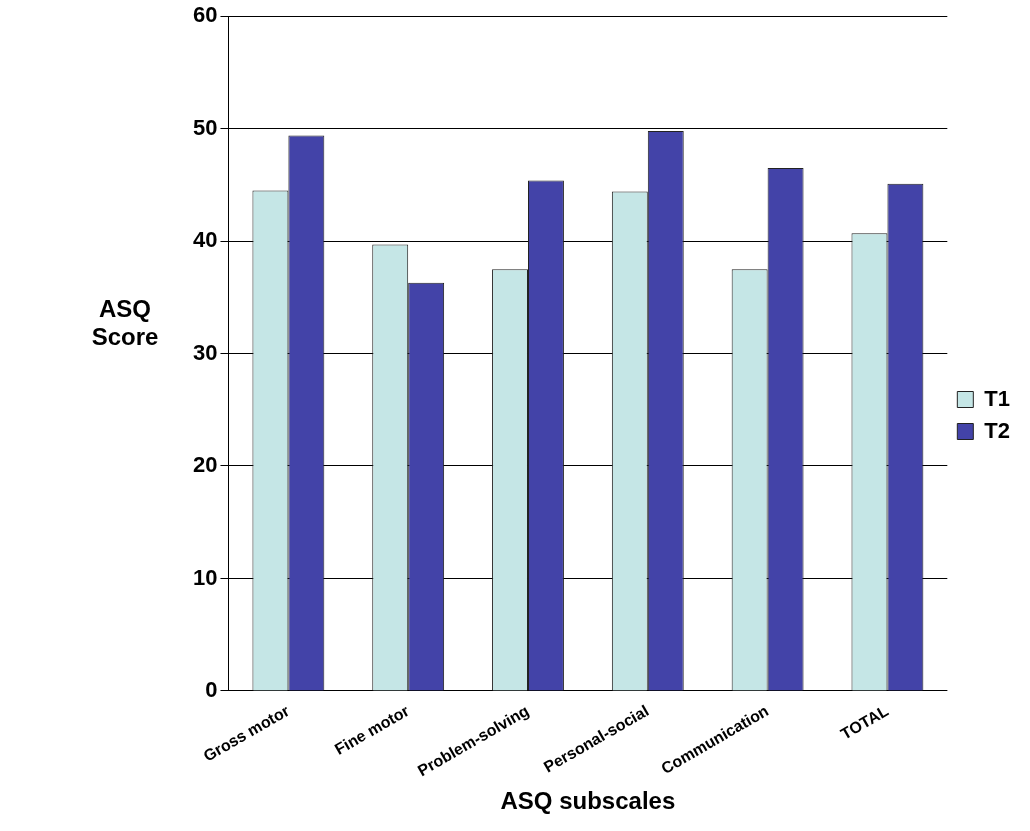 This screenshot has height=831, width=1030. What do you see at coordinates (205, 577) in the screenshot?
I see `y-tick-label: 10` at bounding box center [205, 577].